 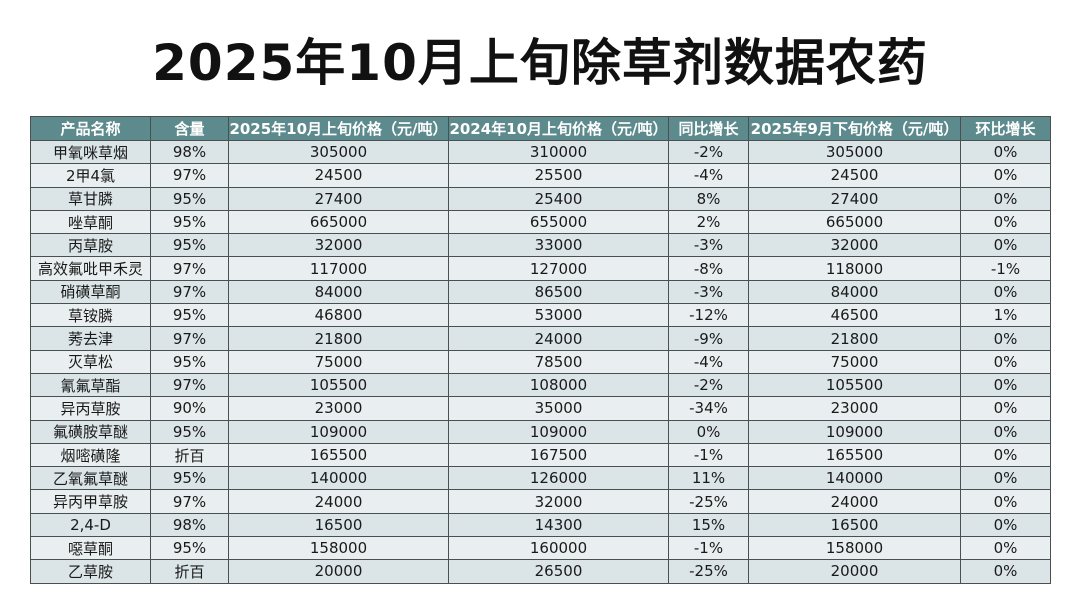 What do you see at coordinates (854, 268) in the screenshot?
I see `table-cell: 118000` at bounding box center [854, 268].